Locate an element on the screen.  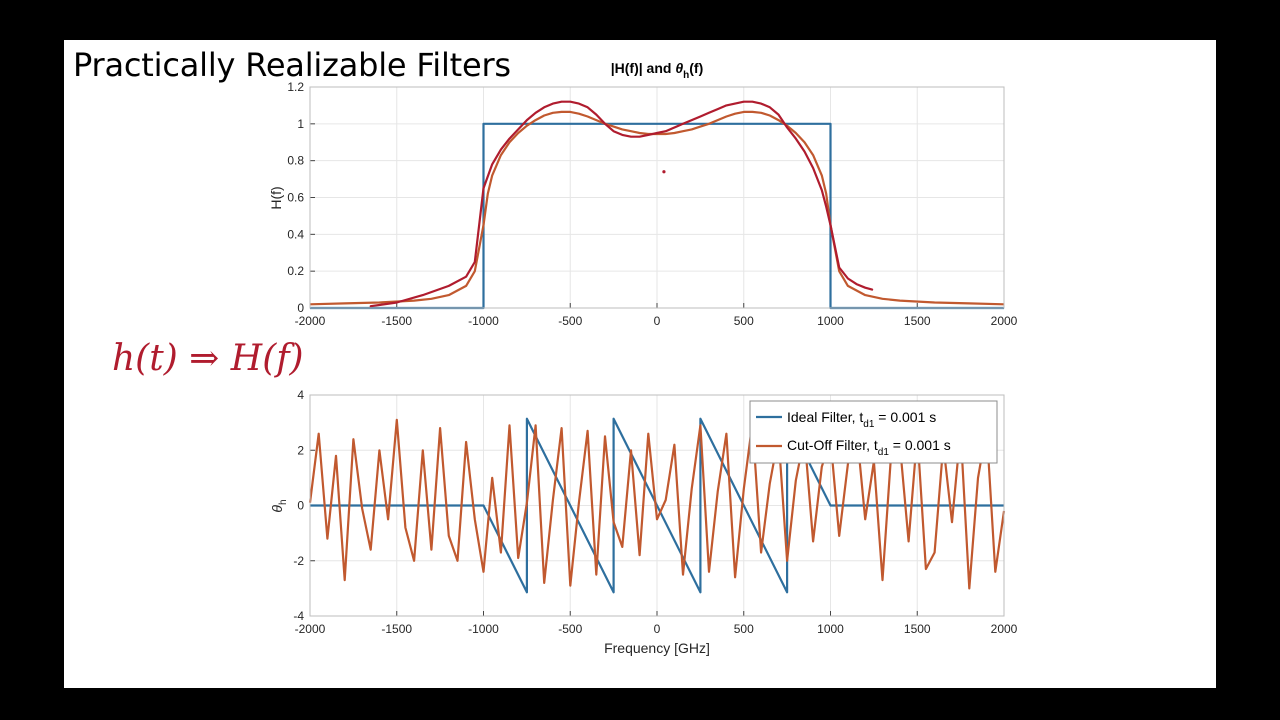
handwritten-annotation: h(t) ⇒ H(f) is located at coordinates (208, 358).